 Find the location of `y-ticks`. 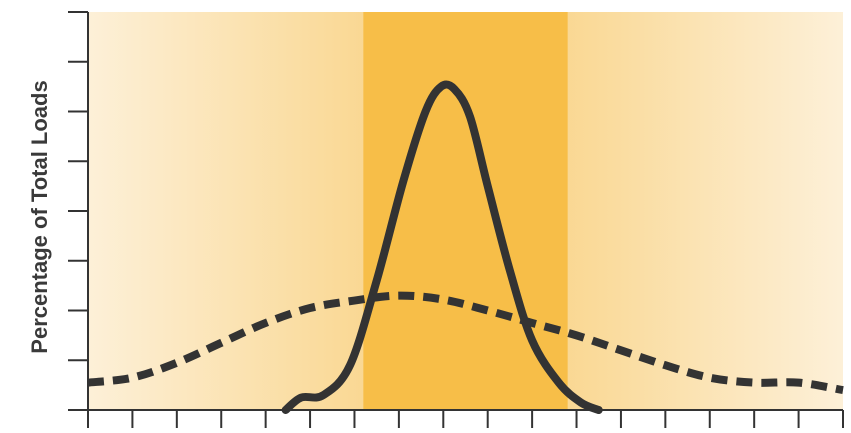

y-ticks is located at coordinates (78, 211).